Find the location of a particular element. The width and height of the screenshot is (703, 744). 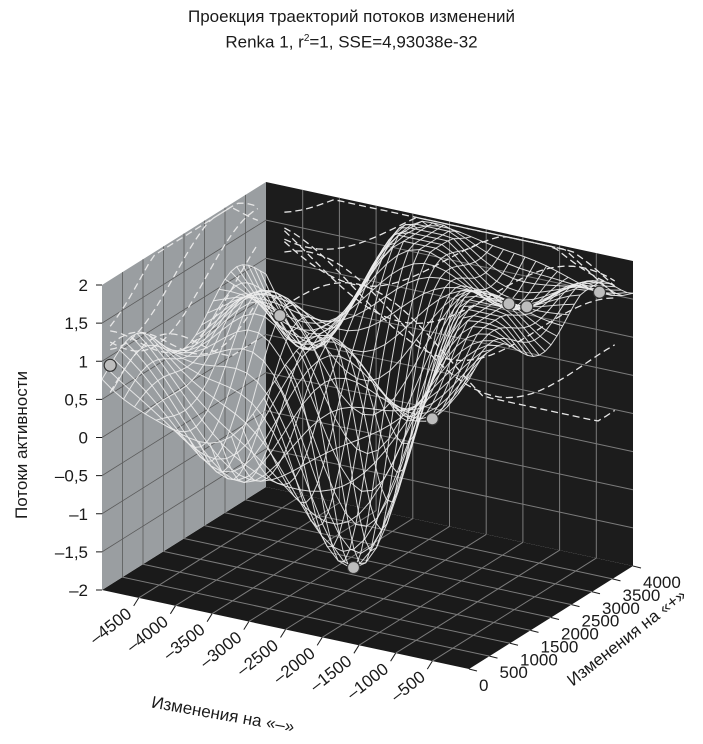

z-tick-label: –2 is located at coordinates (78, 590).